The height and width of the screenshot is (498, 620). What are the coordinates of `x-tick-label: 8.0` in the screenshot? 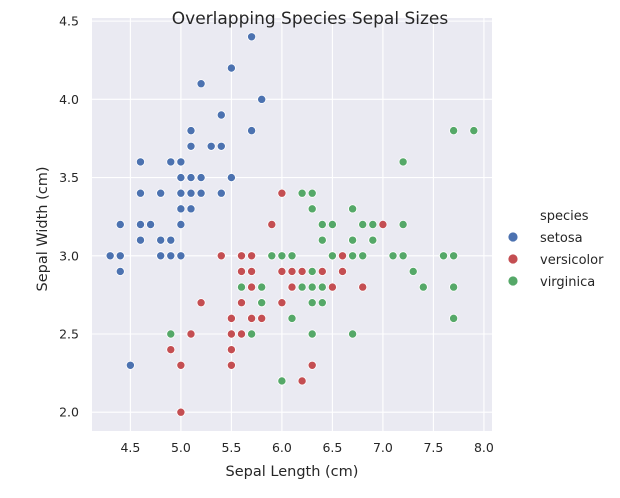 It's located at (484, 447).